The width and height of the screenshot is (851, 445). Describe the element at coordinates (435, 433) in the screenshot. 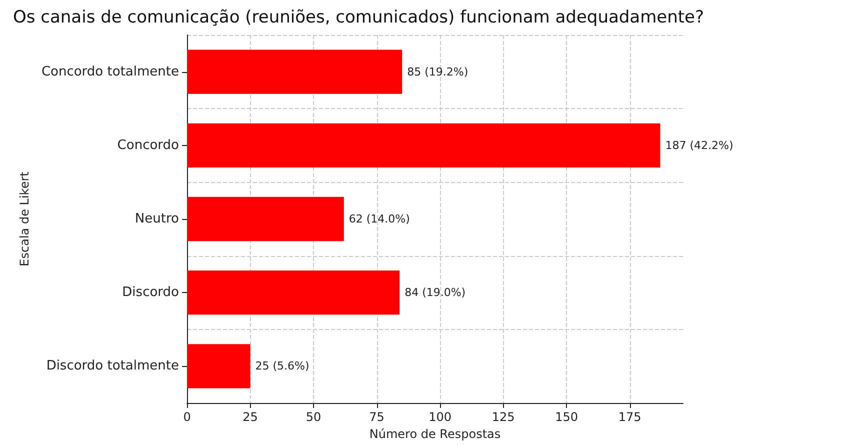

I see `x-axis-title: Número de Respostas` at that location.